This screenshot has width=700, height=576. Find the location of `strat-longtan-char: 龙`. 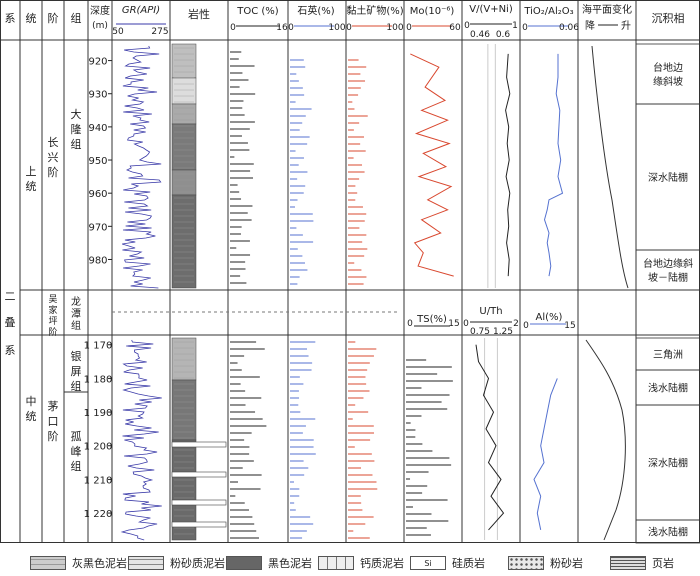

strat-longtan-char: 龙 is located at coordinates (76, 301).